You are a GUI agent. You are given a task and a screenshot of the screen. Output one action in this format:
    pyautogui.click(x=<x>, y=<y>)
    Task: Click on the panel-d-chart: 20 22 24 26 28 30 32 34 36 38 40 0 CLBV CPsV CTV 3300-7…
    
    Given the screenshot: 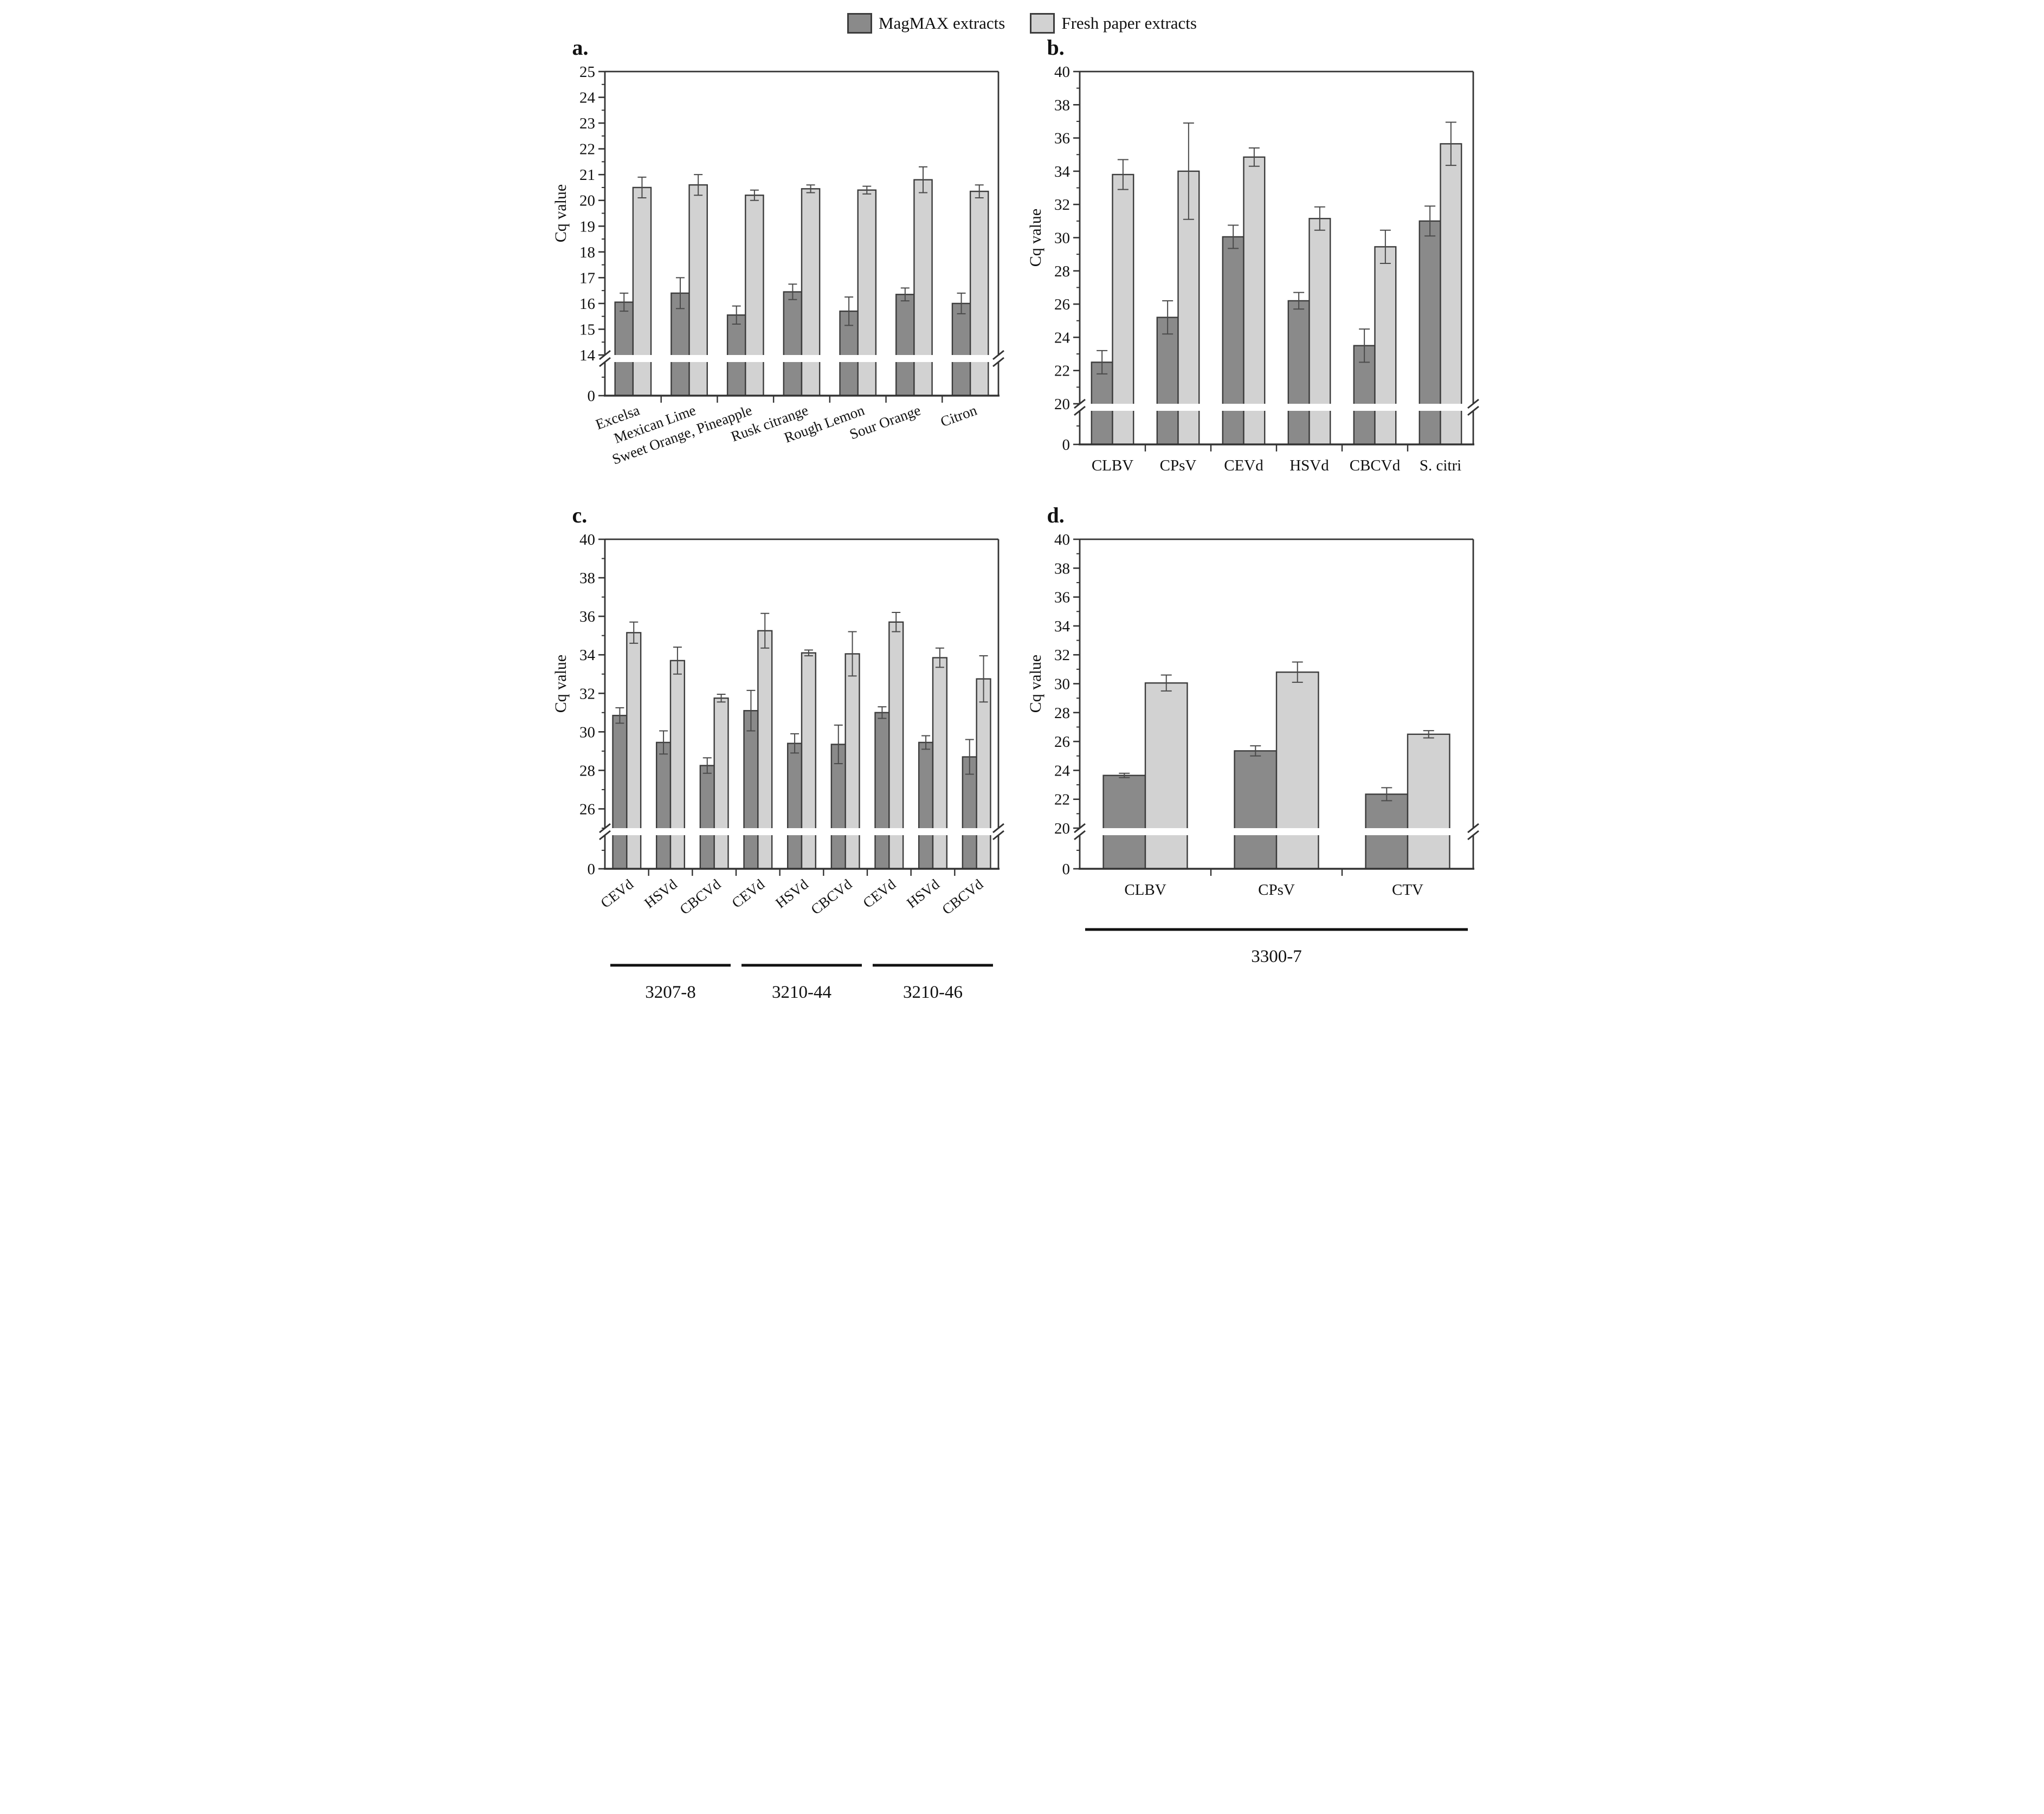 What is the action you would take?
    pyautogui.click(x=1254, y=748)
    